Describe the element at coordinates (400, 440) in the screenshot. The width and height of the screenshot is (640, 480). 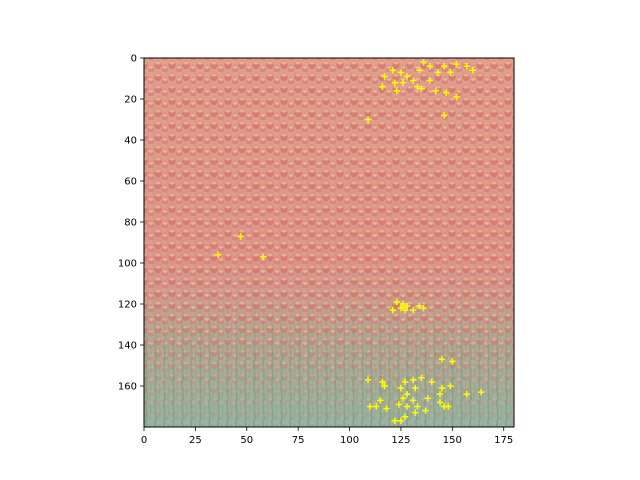
I see `x-tick-label: 125` at that location.